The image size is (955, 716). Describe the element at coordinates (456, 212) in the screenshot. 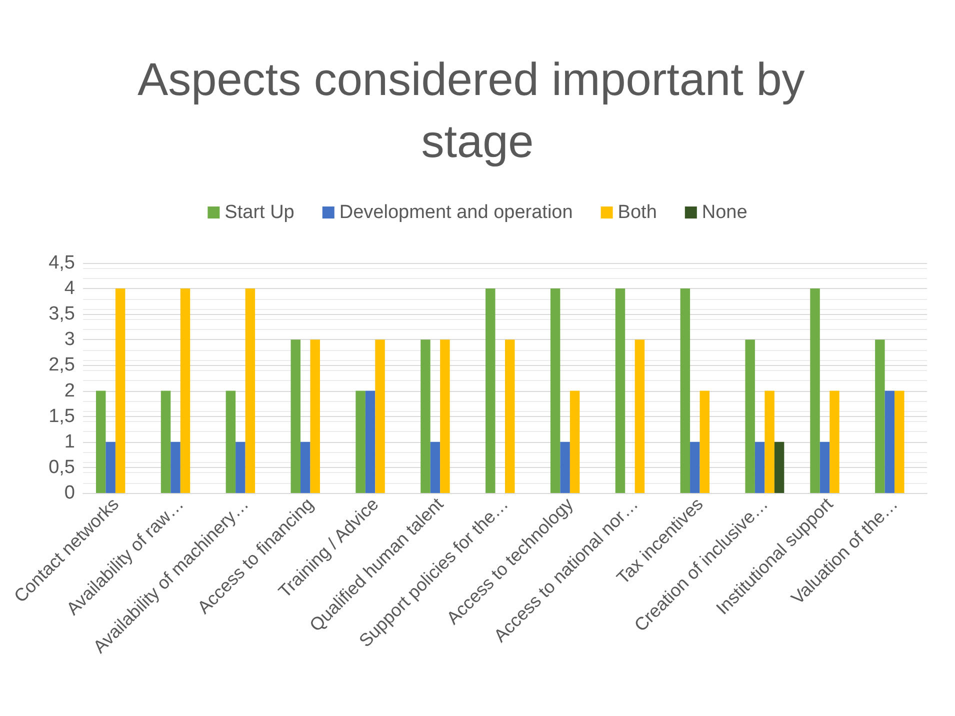

I see `legend-label: Development and operation` at that location.